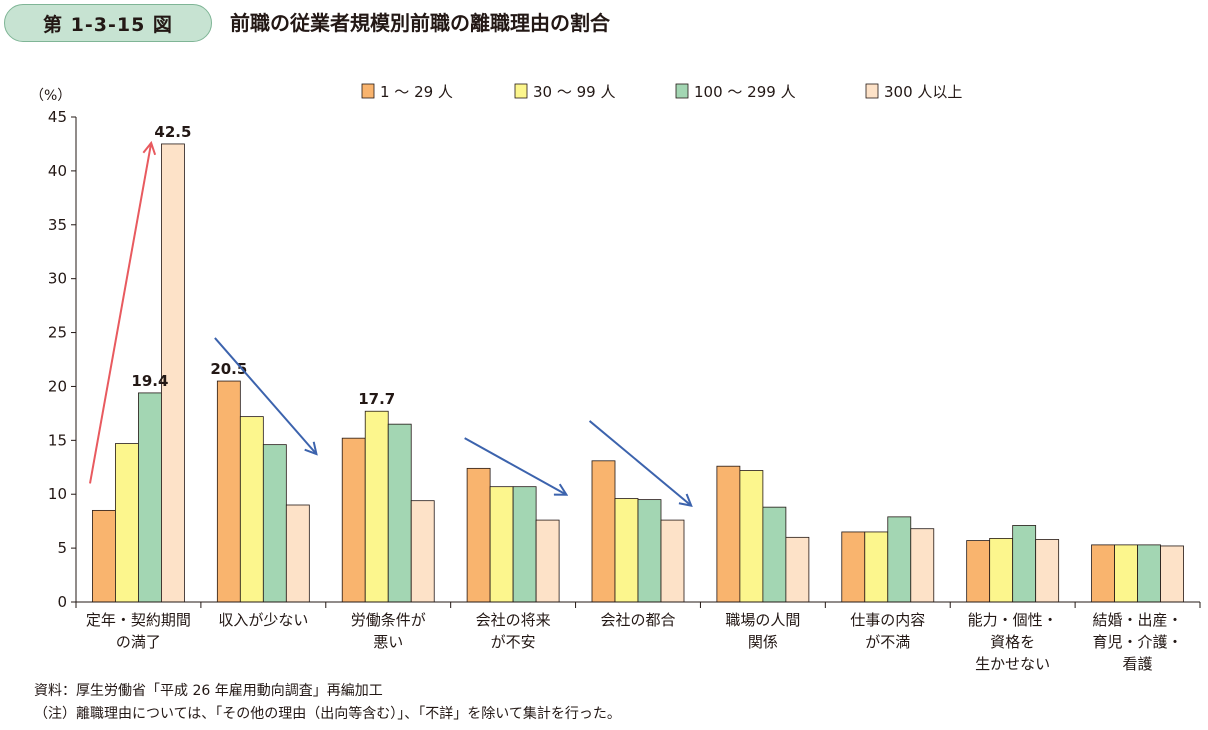 The width and height of the screenshot is (1208, 730). What do you see at coordinates (57, 225) in the screenshot?
I see `y-tick-label: 35` at bounding box center [57, 225].